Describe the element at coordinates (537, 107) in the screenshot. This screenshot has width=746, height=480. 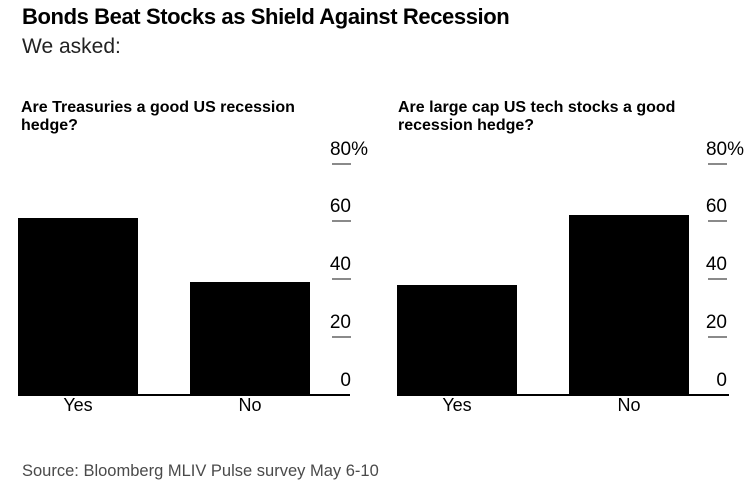
I see `chart-question-line: Are large cap US tech stocks a good` at that location.